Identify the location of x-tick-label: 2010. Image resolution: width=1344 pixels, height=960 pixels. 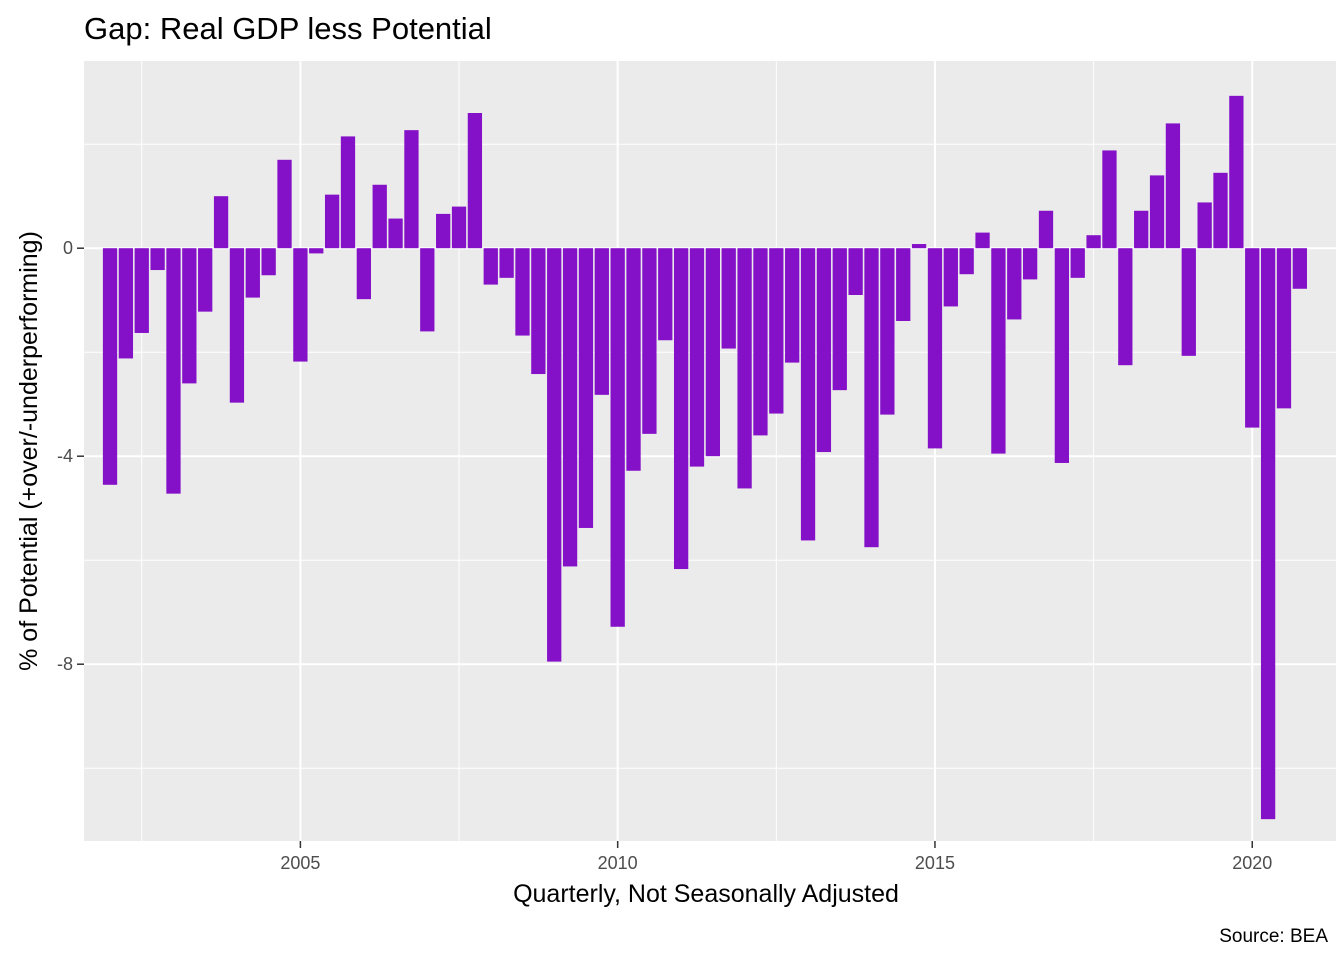
(618, 863).